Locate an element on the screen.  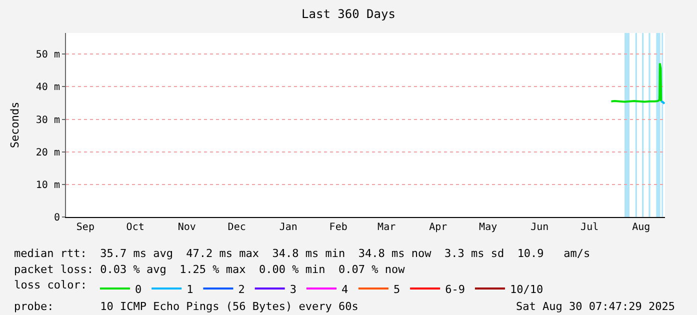
x-tick-label: Mar is located at coordinates (387, 227).